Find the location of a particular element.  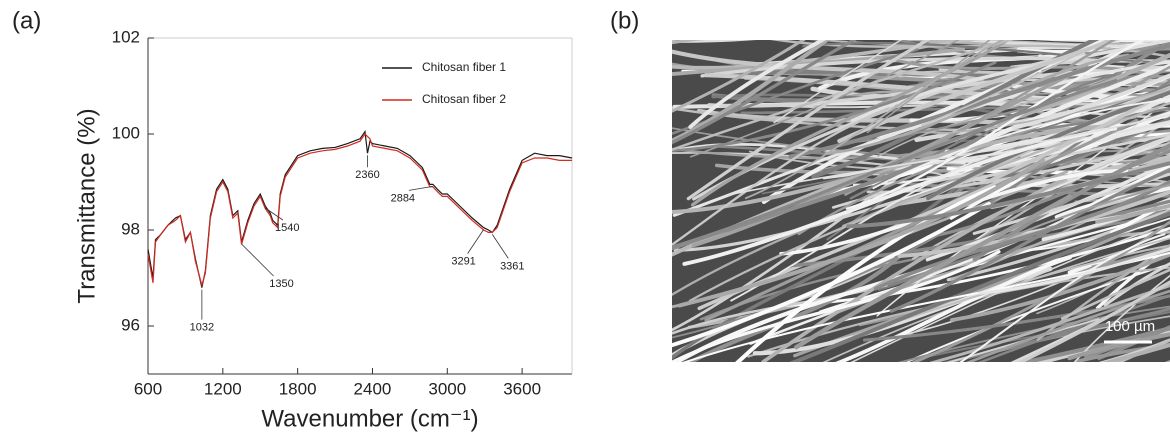

legend-label: Chitosan fiber 2 is located at coordinates (464, 99).